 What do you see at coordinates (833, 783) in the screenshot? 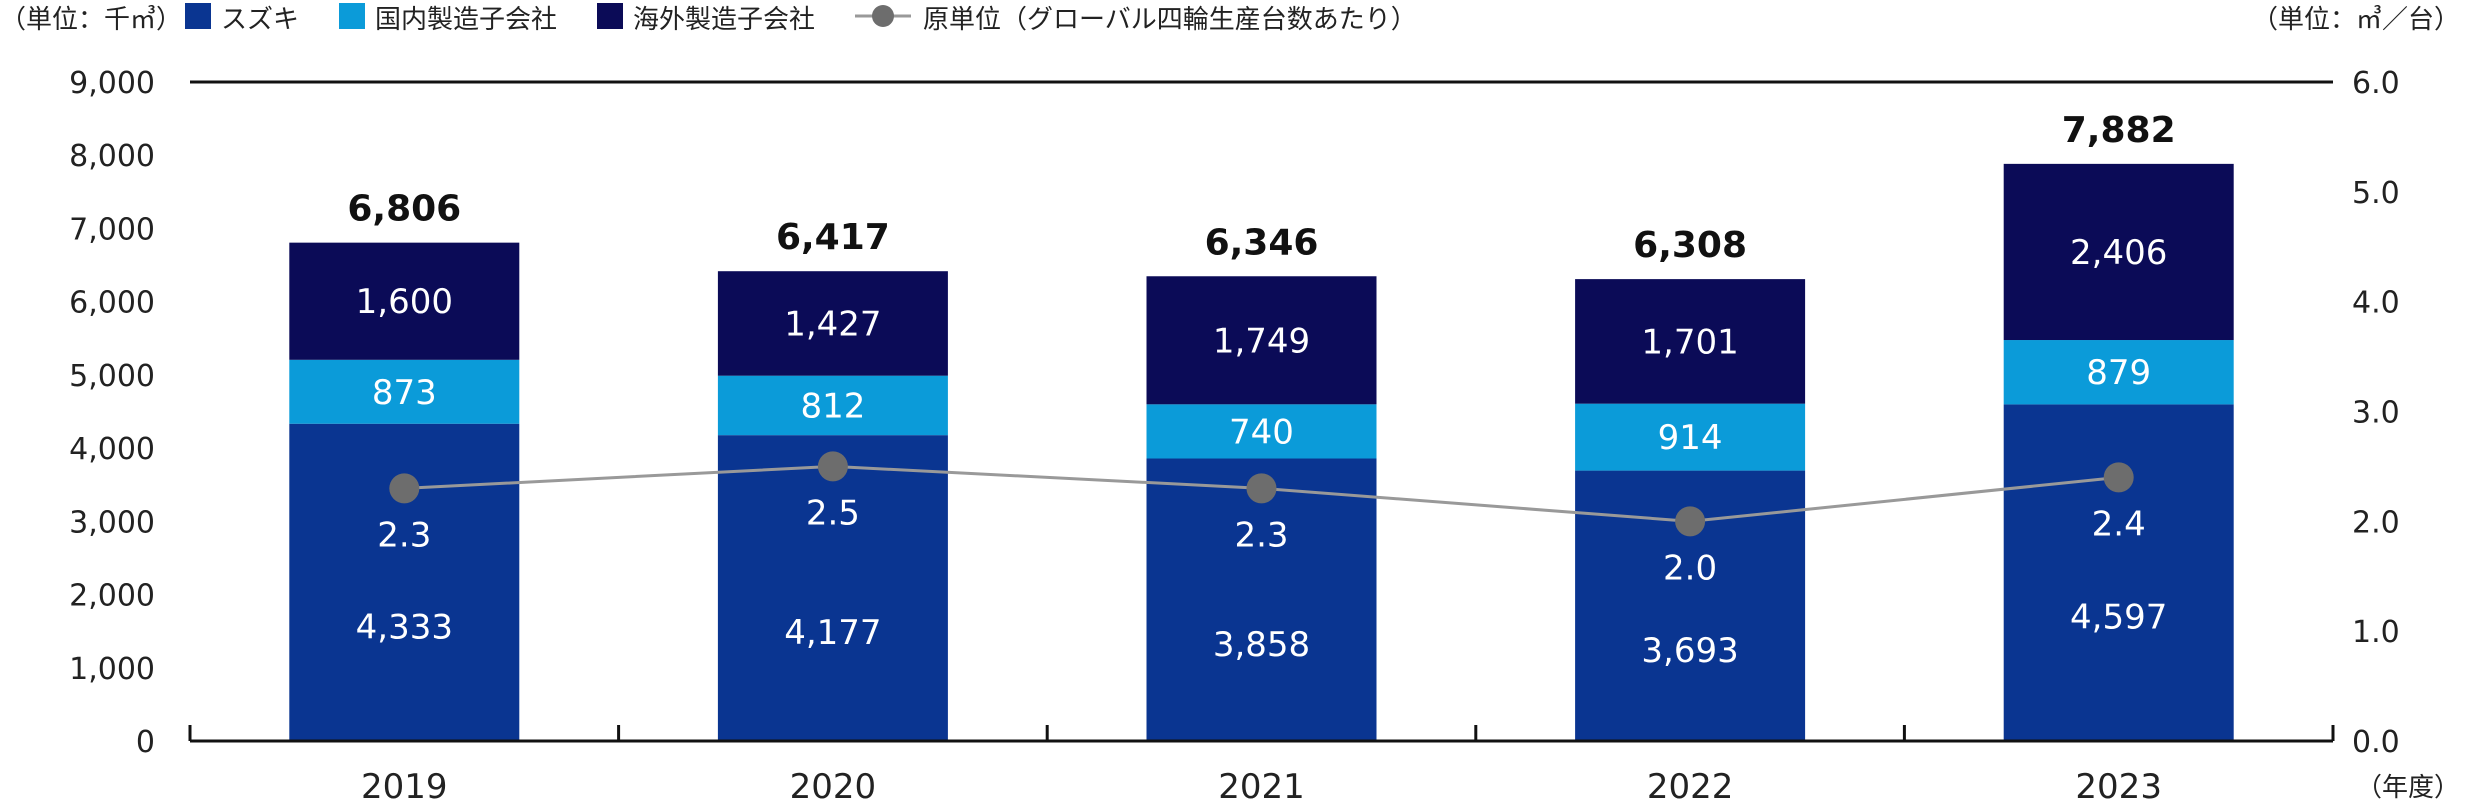
I see `x-tick-label: 2020` at bounding box center [833, 783].